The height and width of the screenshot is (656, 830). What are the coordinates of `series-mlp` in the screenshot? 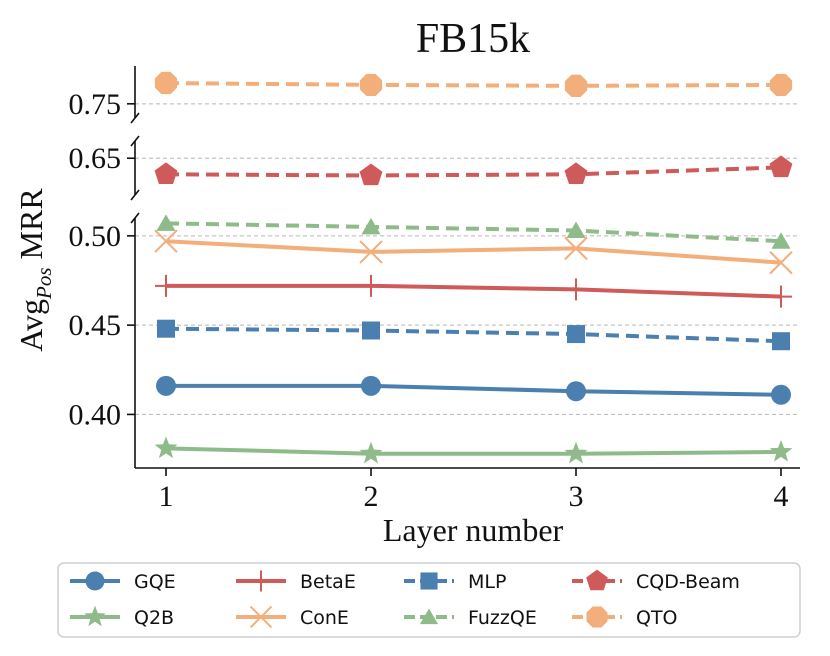 It's located at (473, 335).